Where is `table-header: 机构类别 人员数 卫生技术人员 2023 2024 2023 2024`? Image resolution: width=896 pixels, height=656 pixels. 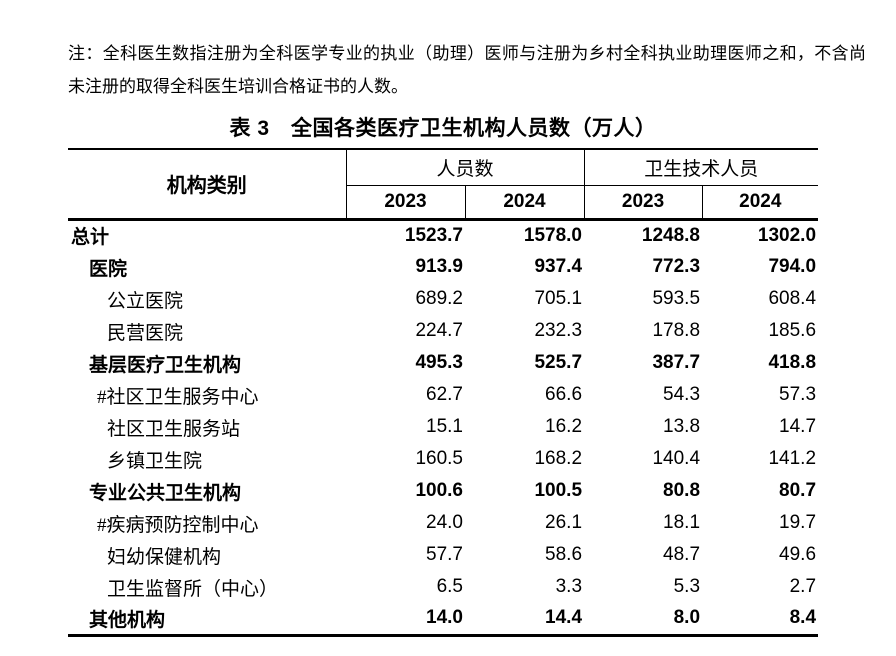
table-header: 机构类别 人员数 卫生技术人员 2023 2024 2023 2024 is located at coordinates (443, 185).